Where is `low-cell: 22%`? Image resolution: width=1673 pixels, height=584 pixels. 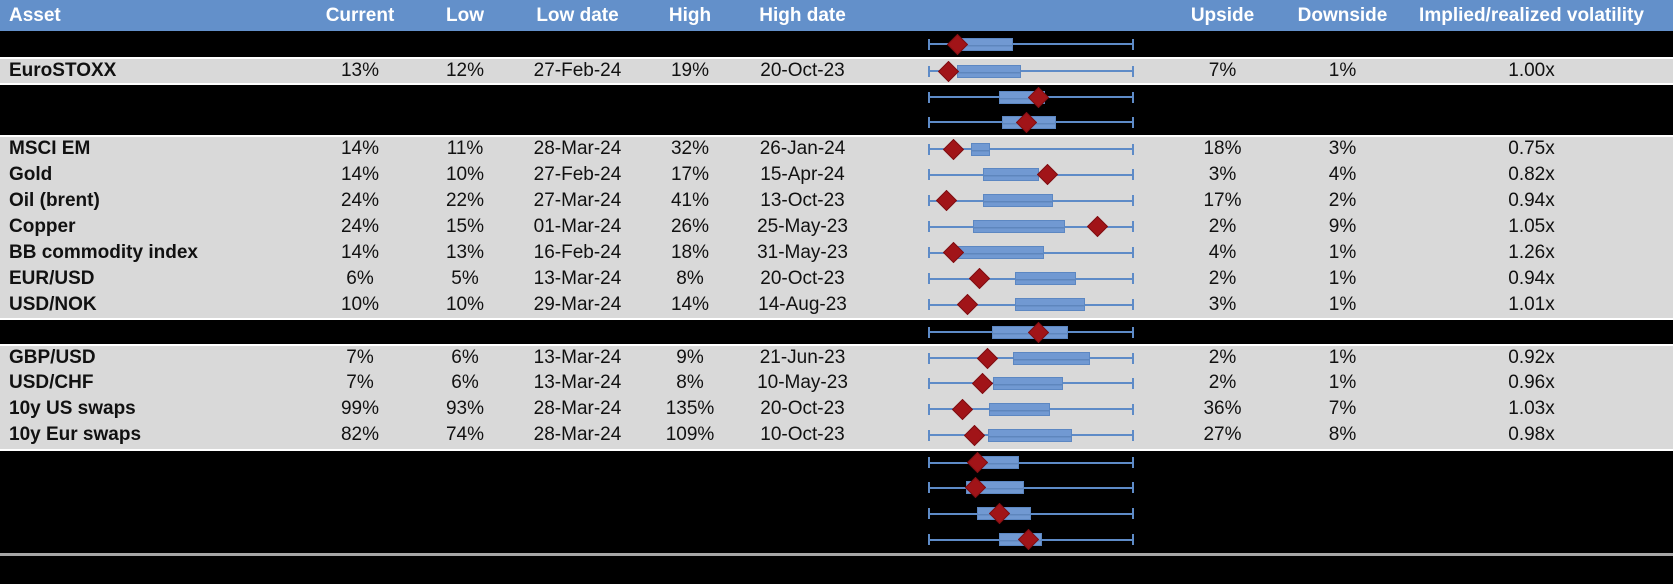
low-cell: 22% is located at coordinates (465, 200).